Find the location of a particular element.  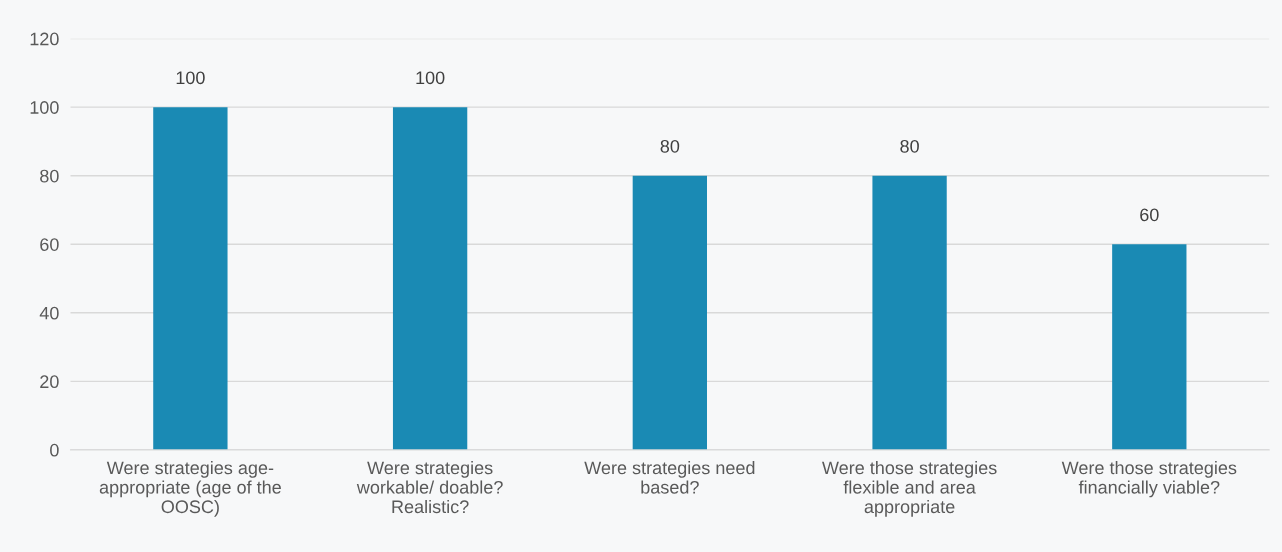

y-tick-label: 40 is located at coordinates (49, 313).